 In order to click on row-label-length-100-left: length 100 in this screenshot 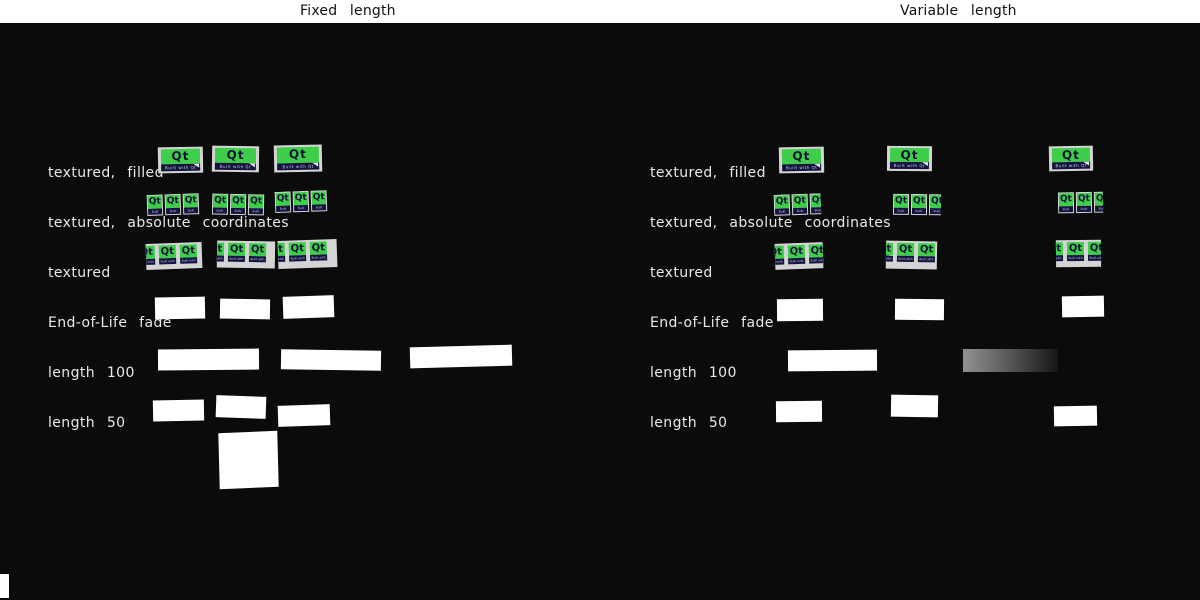, I will do `click(91, 373)`.